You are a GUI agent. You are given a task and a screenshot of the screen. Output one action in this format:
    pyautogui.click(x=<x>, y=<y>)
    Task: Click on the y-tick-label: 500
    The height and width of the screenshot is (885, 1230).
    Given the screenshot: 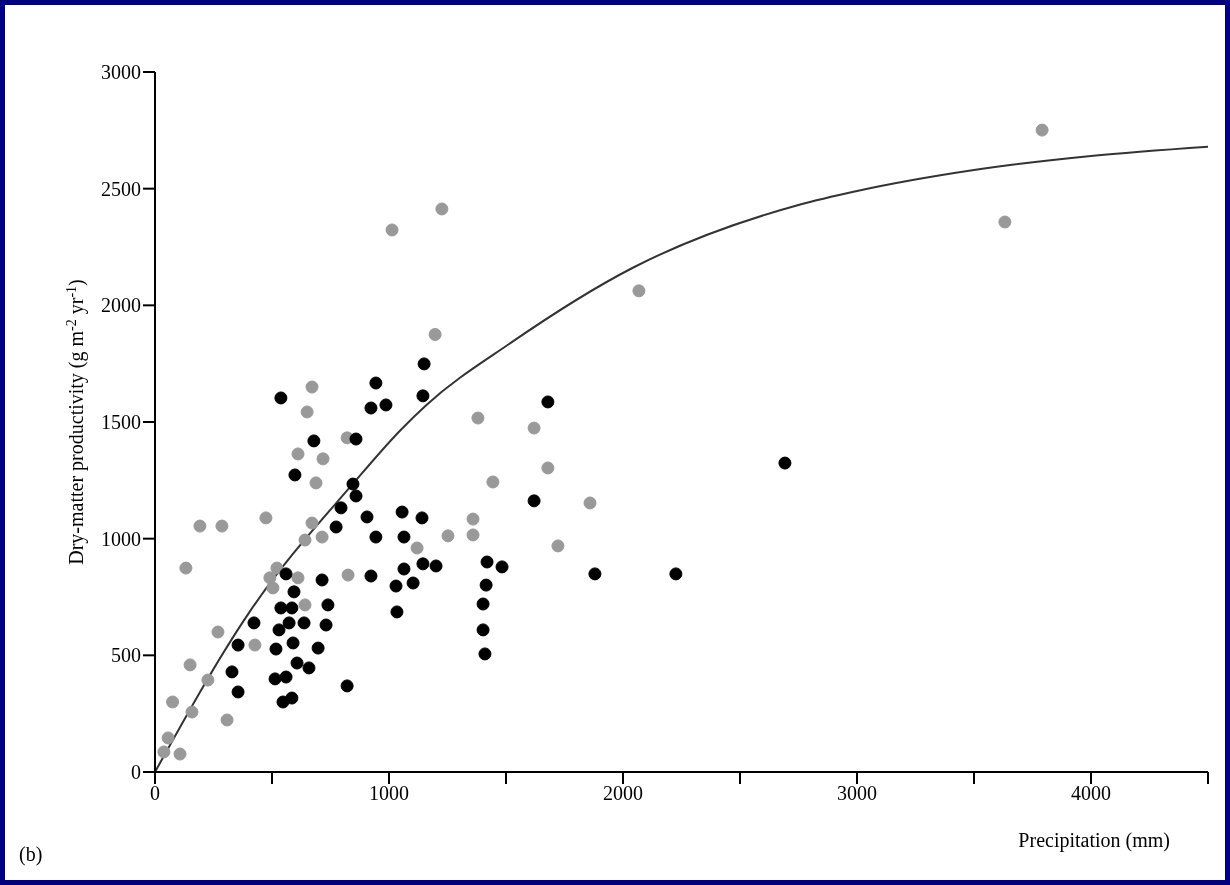 What is the action you would take?
    pyautogui.click(x=126, y=655)
    